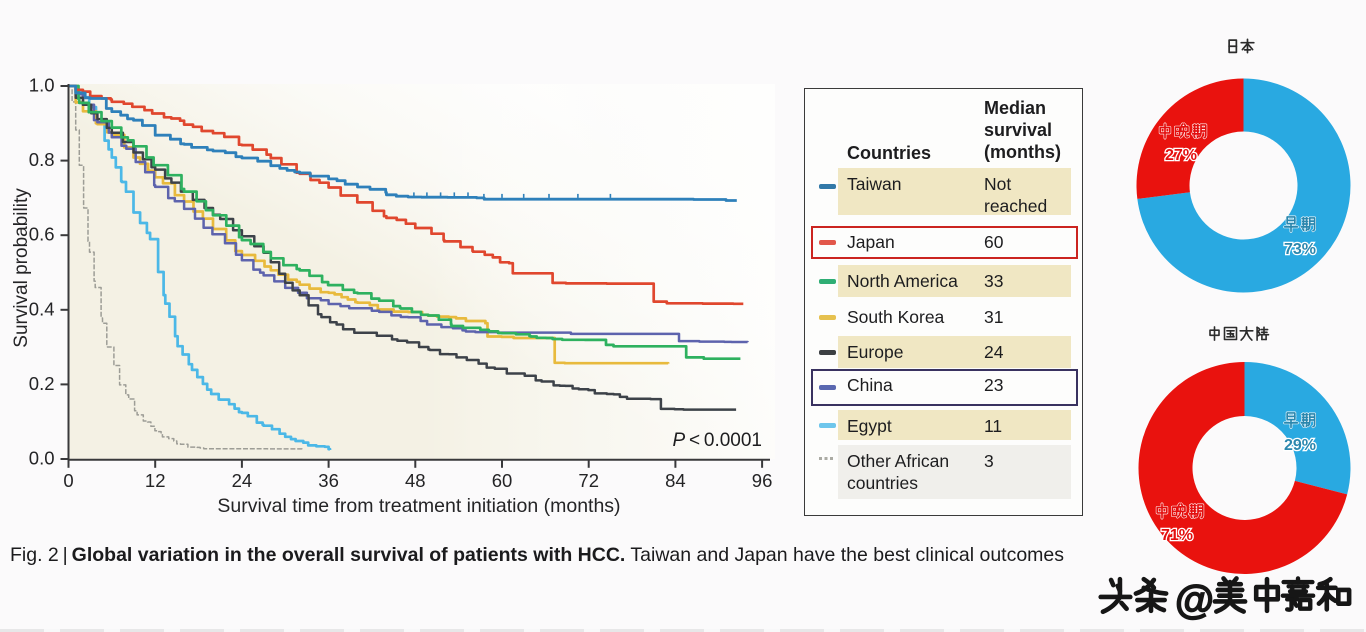  I want to click on svg-text: 73%, so click(1300, 249).